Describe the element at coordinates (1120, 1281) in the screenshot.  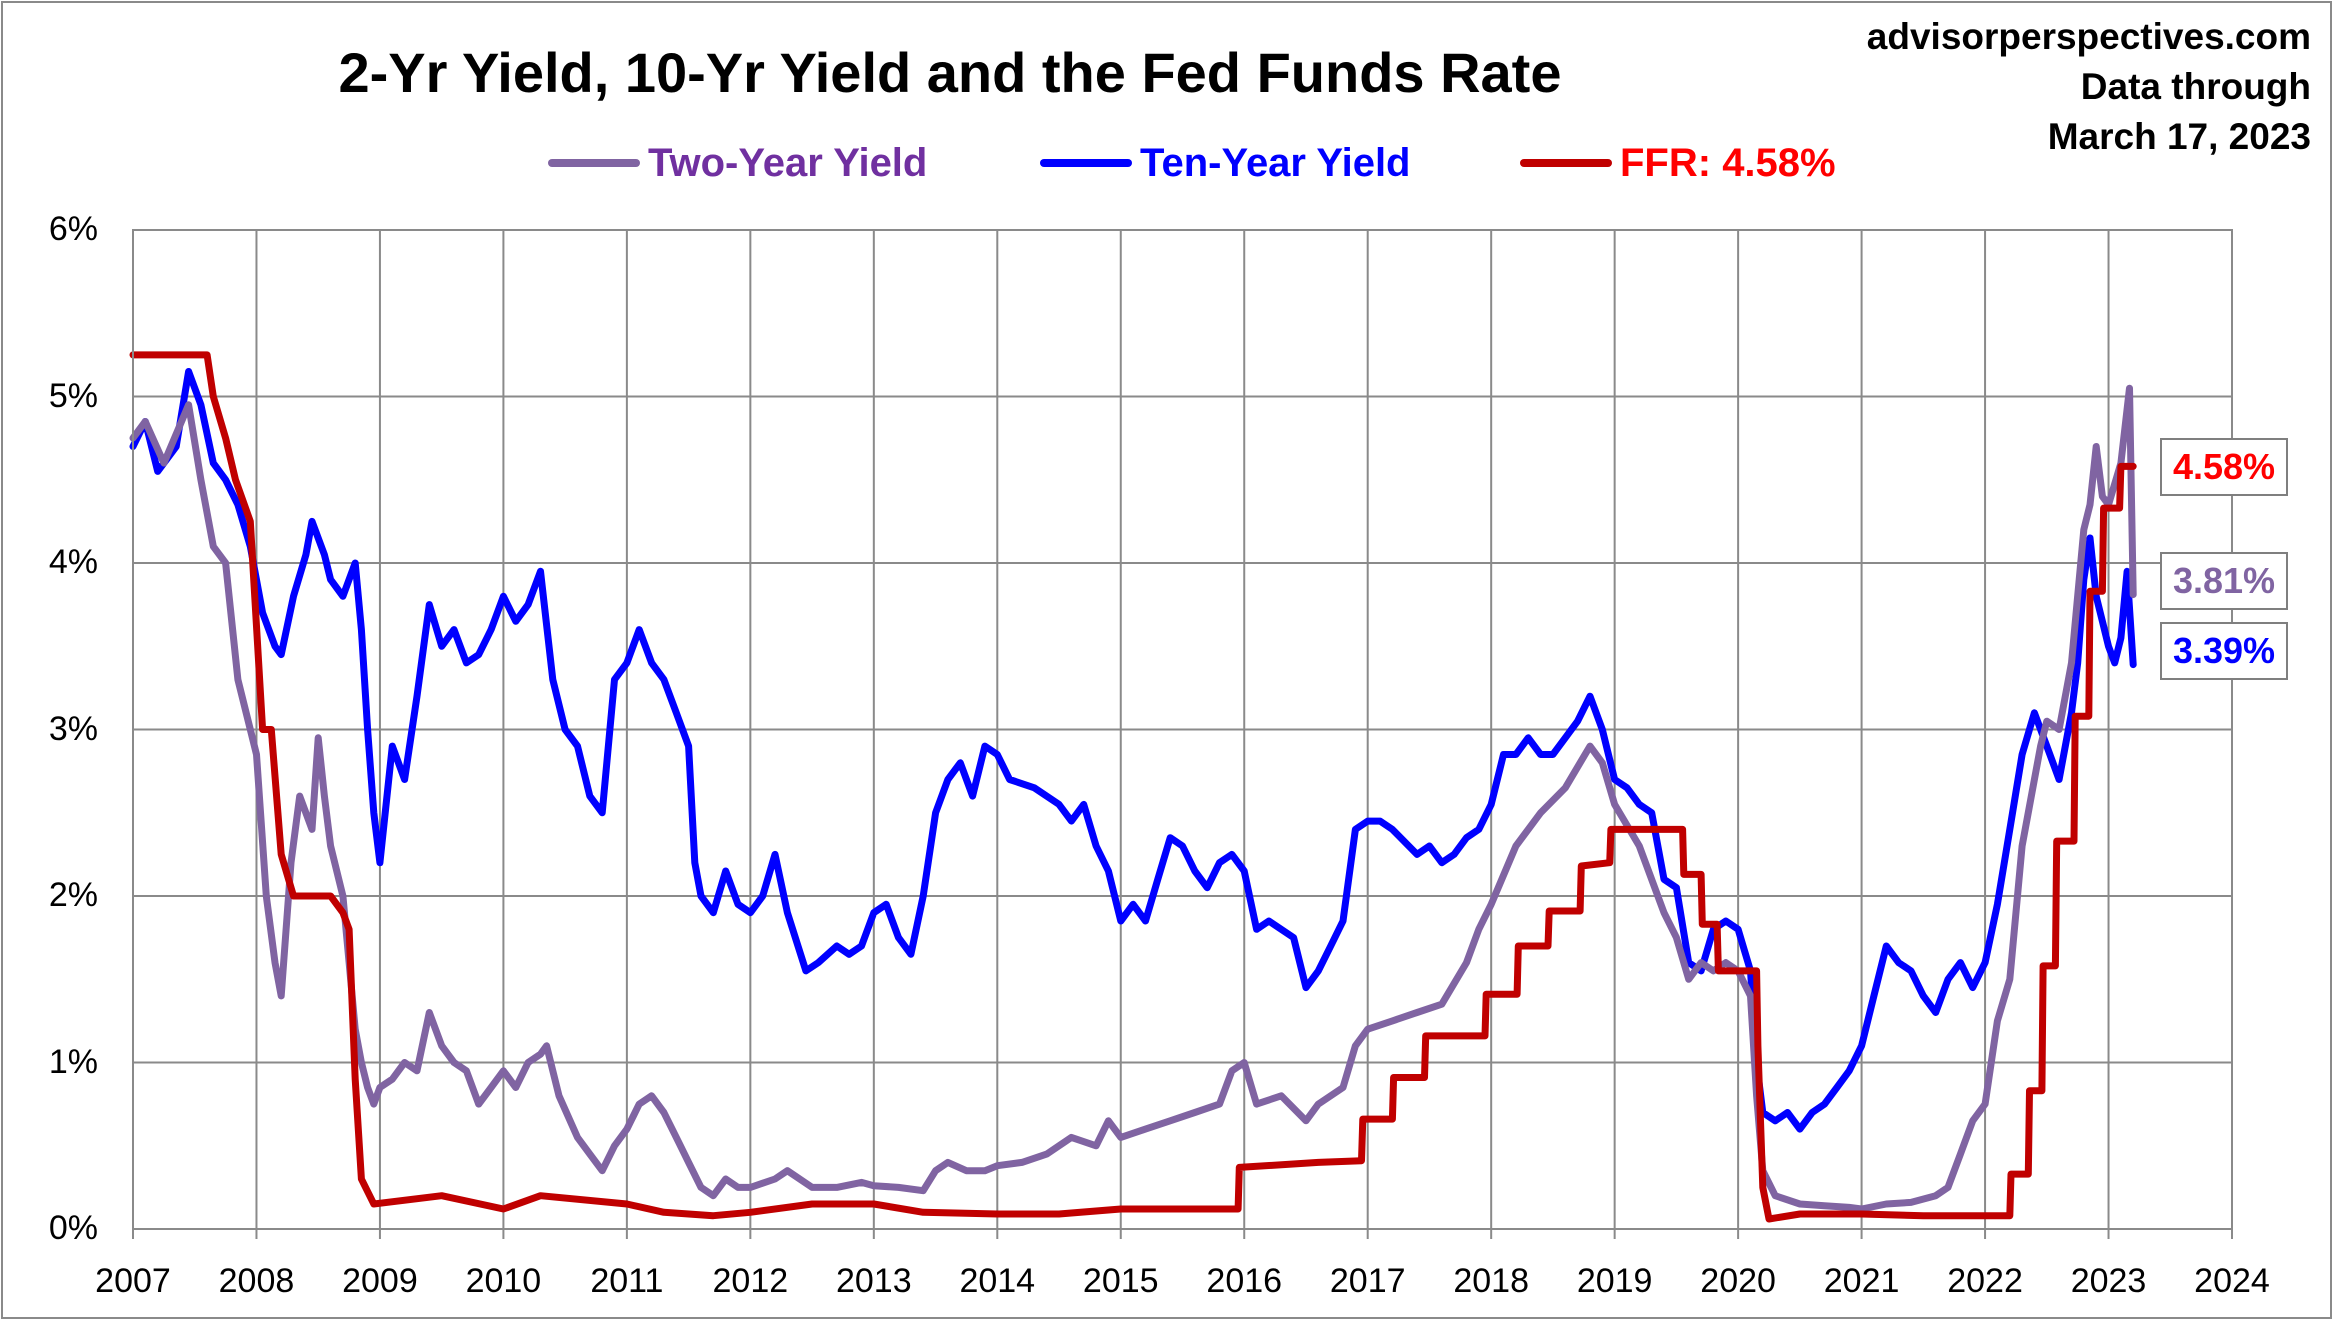
I see `x-tick-label: 2015` at that location.